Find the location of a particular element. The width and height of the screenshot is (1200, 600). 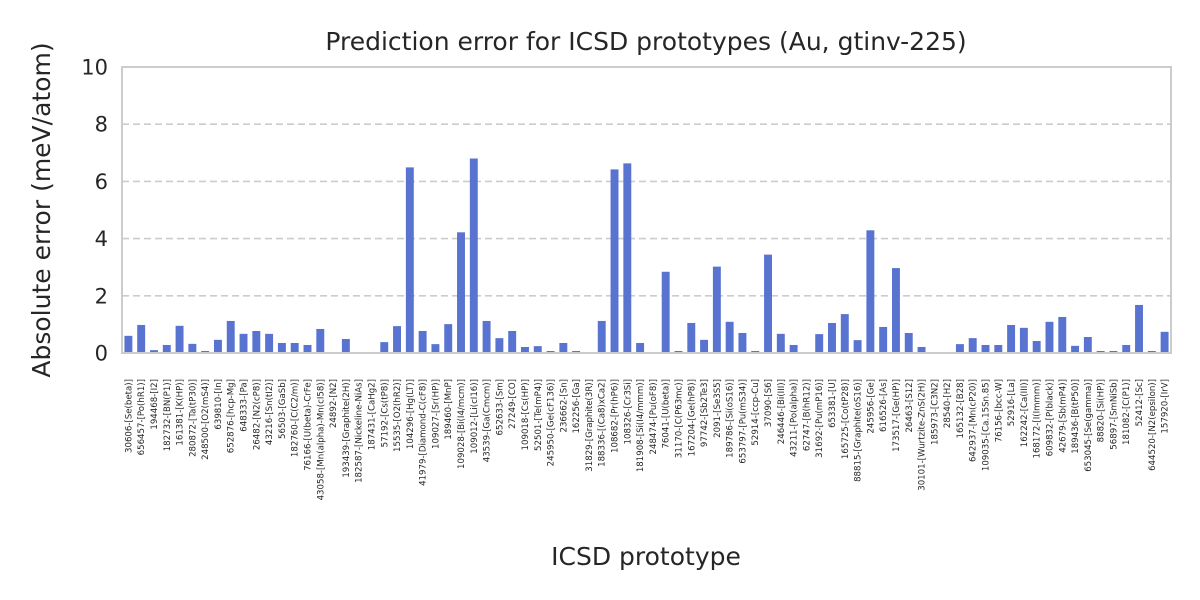

x-tick-label: 37090-[S6] is located at coordinates (769, 403).